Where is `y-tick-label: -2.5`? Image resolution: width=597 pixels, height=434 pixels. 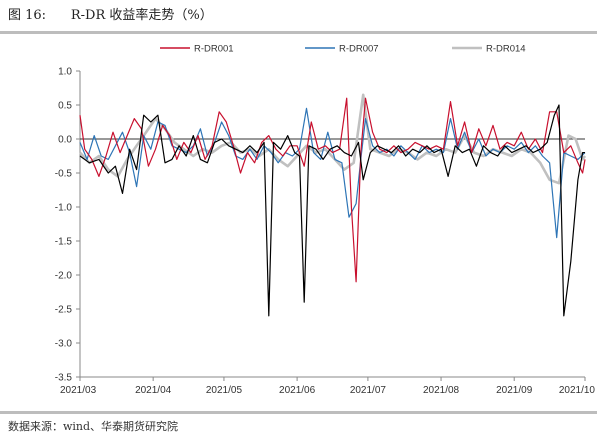 y-tick-label: -2.5 is located at coordinates (64, 310).